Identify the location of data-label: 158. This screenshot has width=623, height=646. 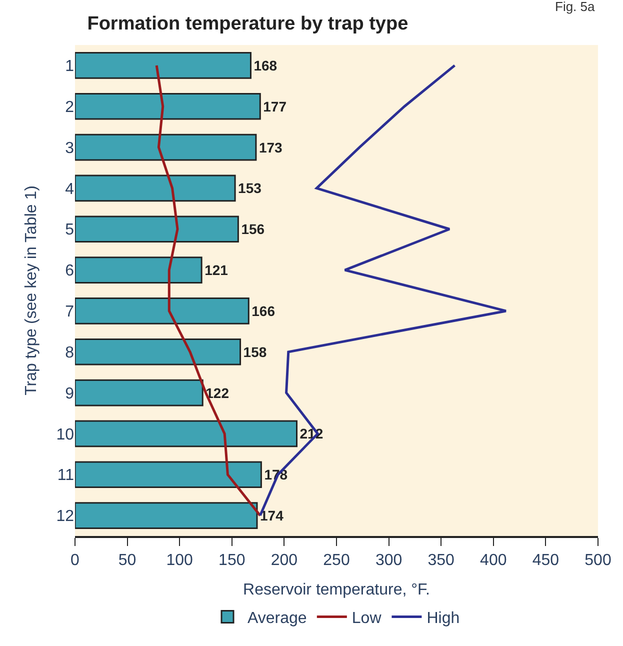
(255, 352).